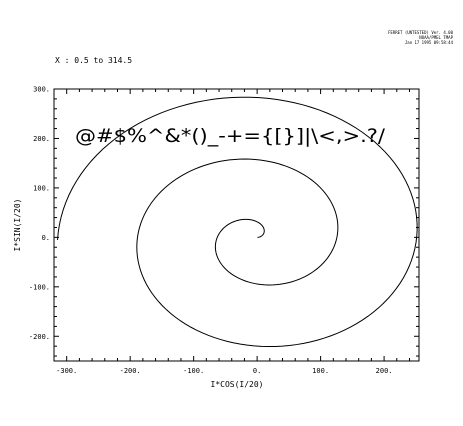 This screenshot has width=463, height=426. I want to click on x-tick-label: 200., so click(384, 371).